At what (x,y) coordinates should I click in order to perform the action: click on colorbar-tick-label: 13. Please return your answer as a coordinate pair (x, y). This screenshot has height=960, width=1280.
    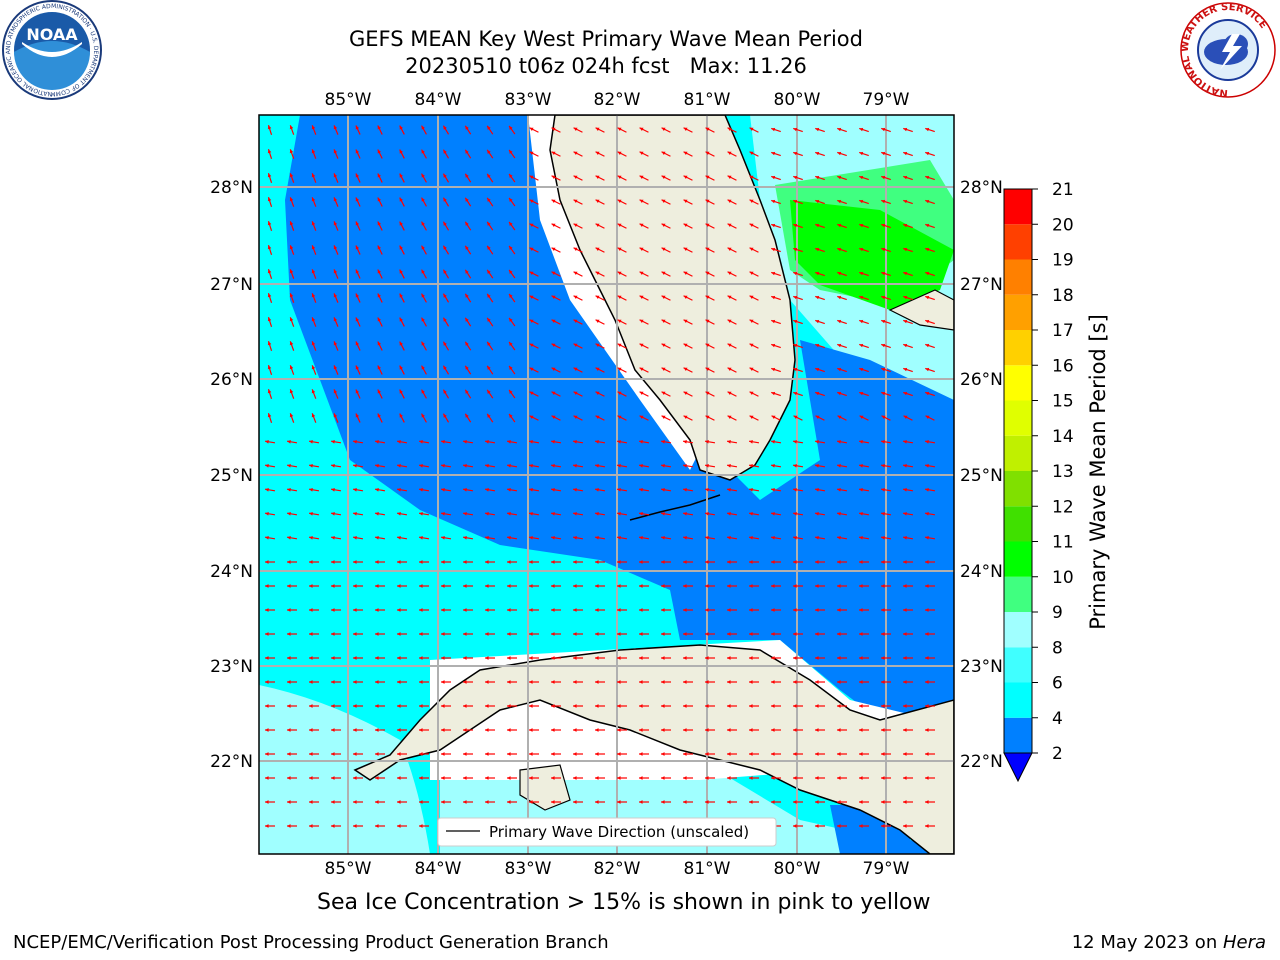
    Looking at the image, I should click on (1063, 472).